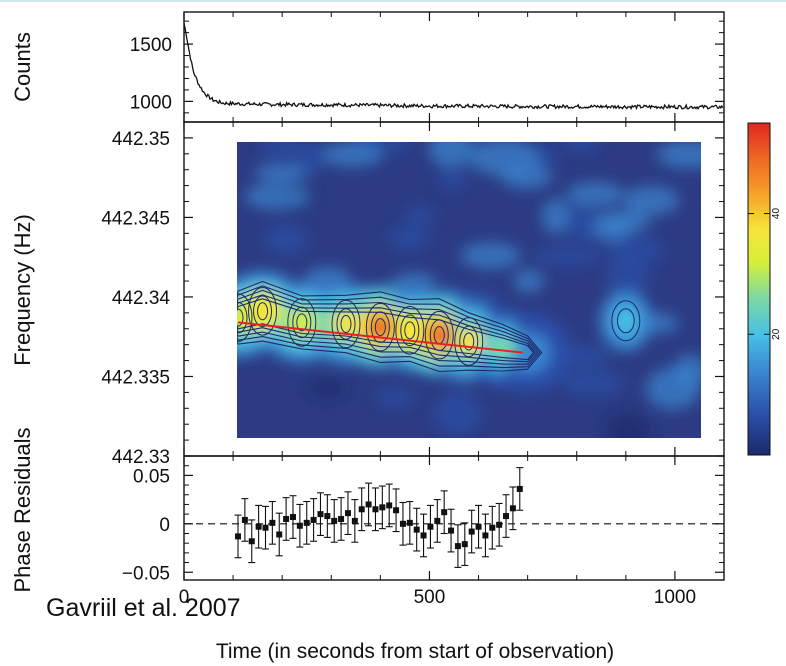 The image size is (786, 666). I want to click on x-tick-label: 500, so click(430, 597).